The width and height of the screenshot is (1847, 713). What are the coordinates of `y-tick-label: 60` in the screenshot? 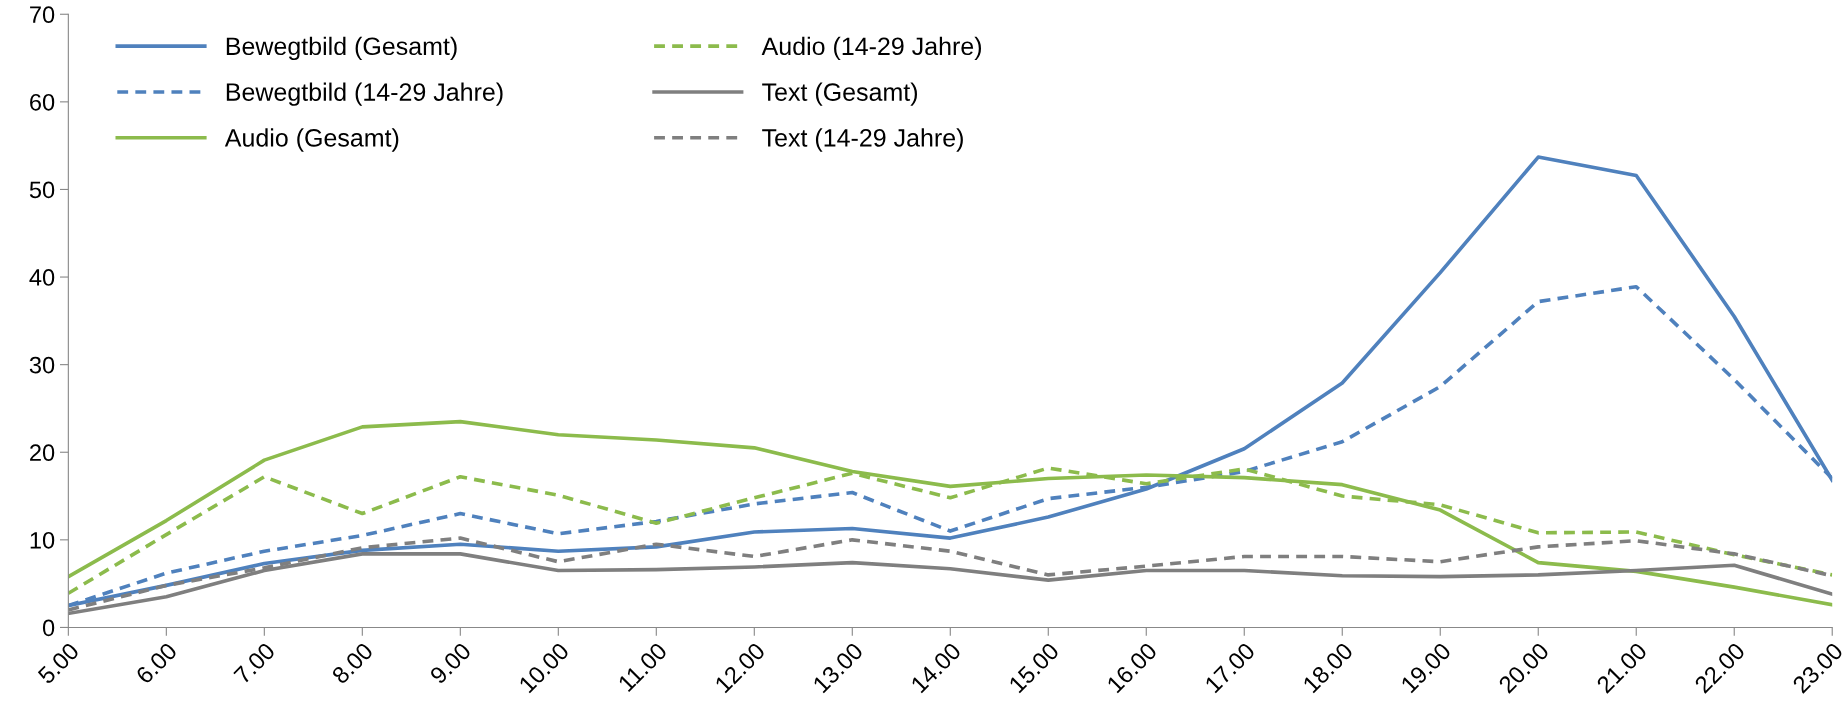 It's located at (42, 102).